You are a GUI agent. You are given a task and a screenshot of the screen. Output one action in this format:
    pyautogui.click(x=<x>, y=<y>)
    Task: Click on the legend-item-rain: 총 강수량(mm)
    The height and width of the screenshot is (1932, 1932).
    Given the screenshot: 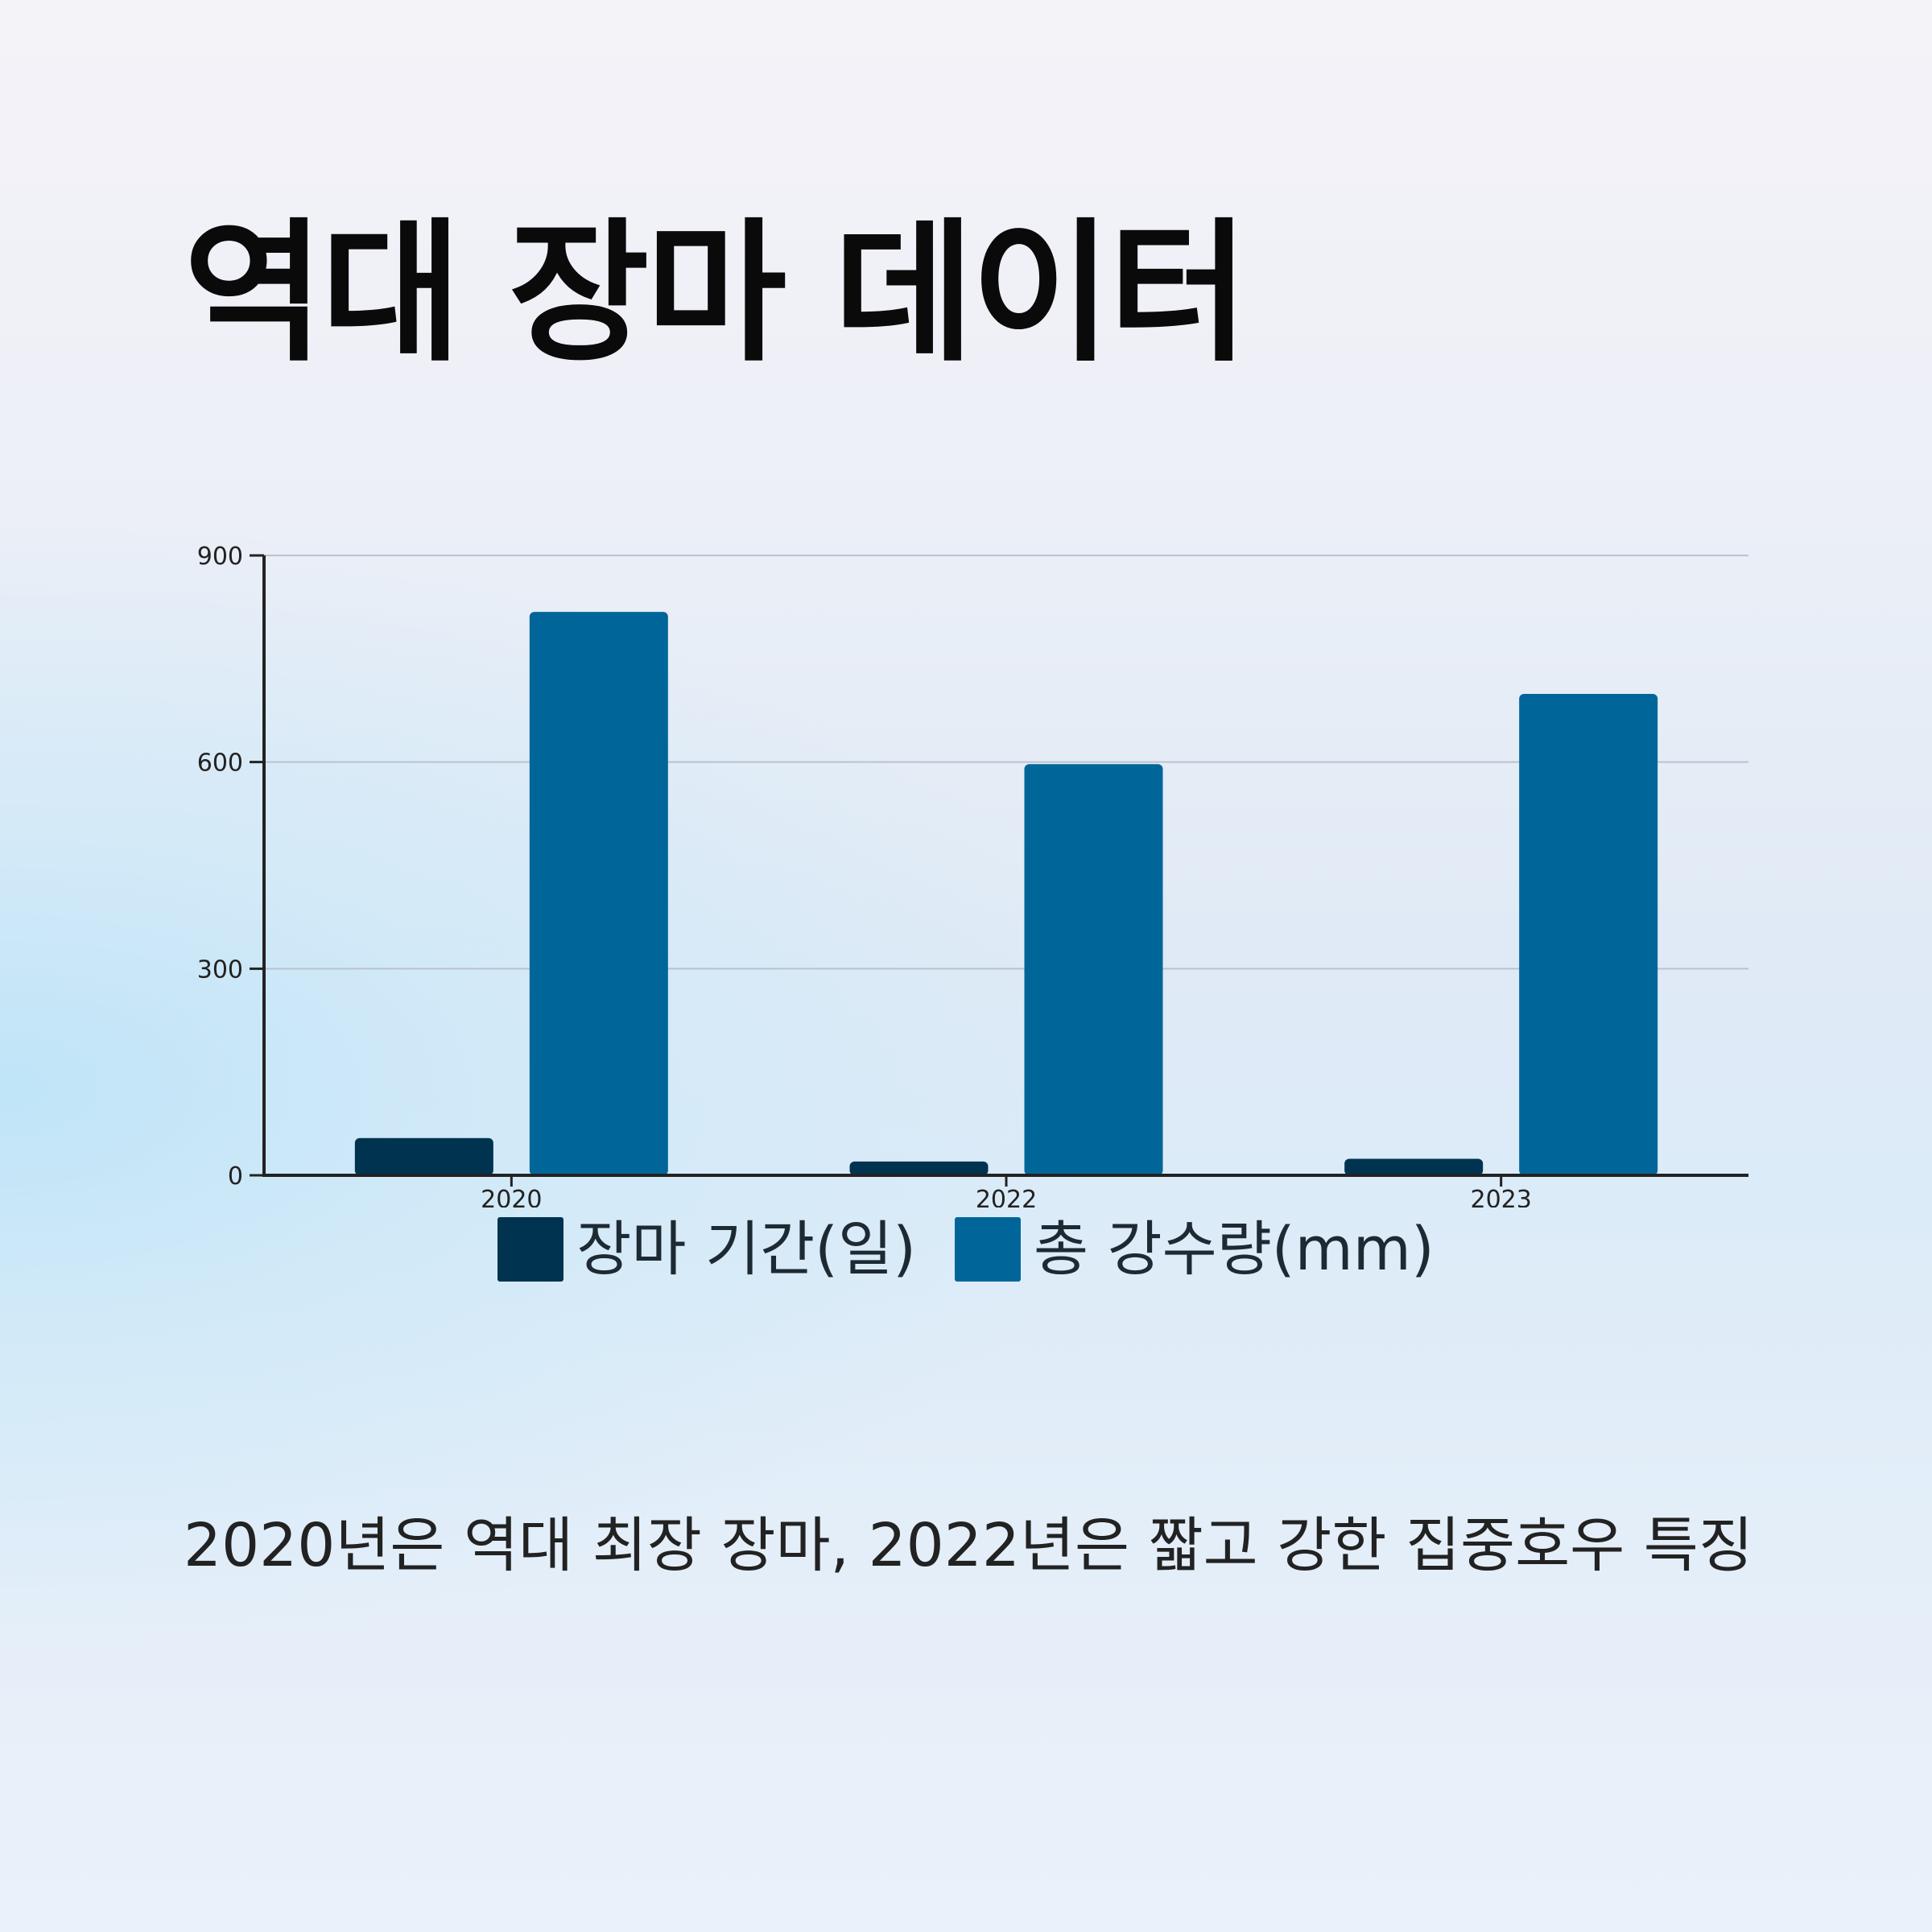 What is the action you would take?
    pyautogui.click(x=1194, y=1249)
    